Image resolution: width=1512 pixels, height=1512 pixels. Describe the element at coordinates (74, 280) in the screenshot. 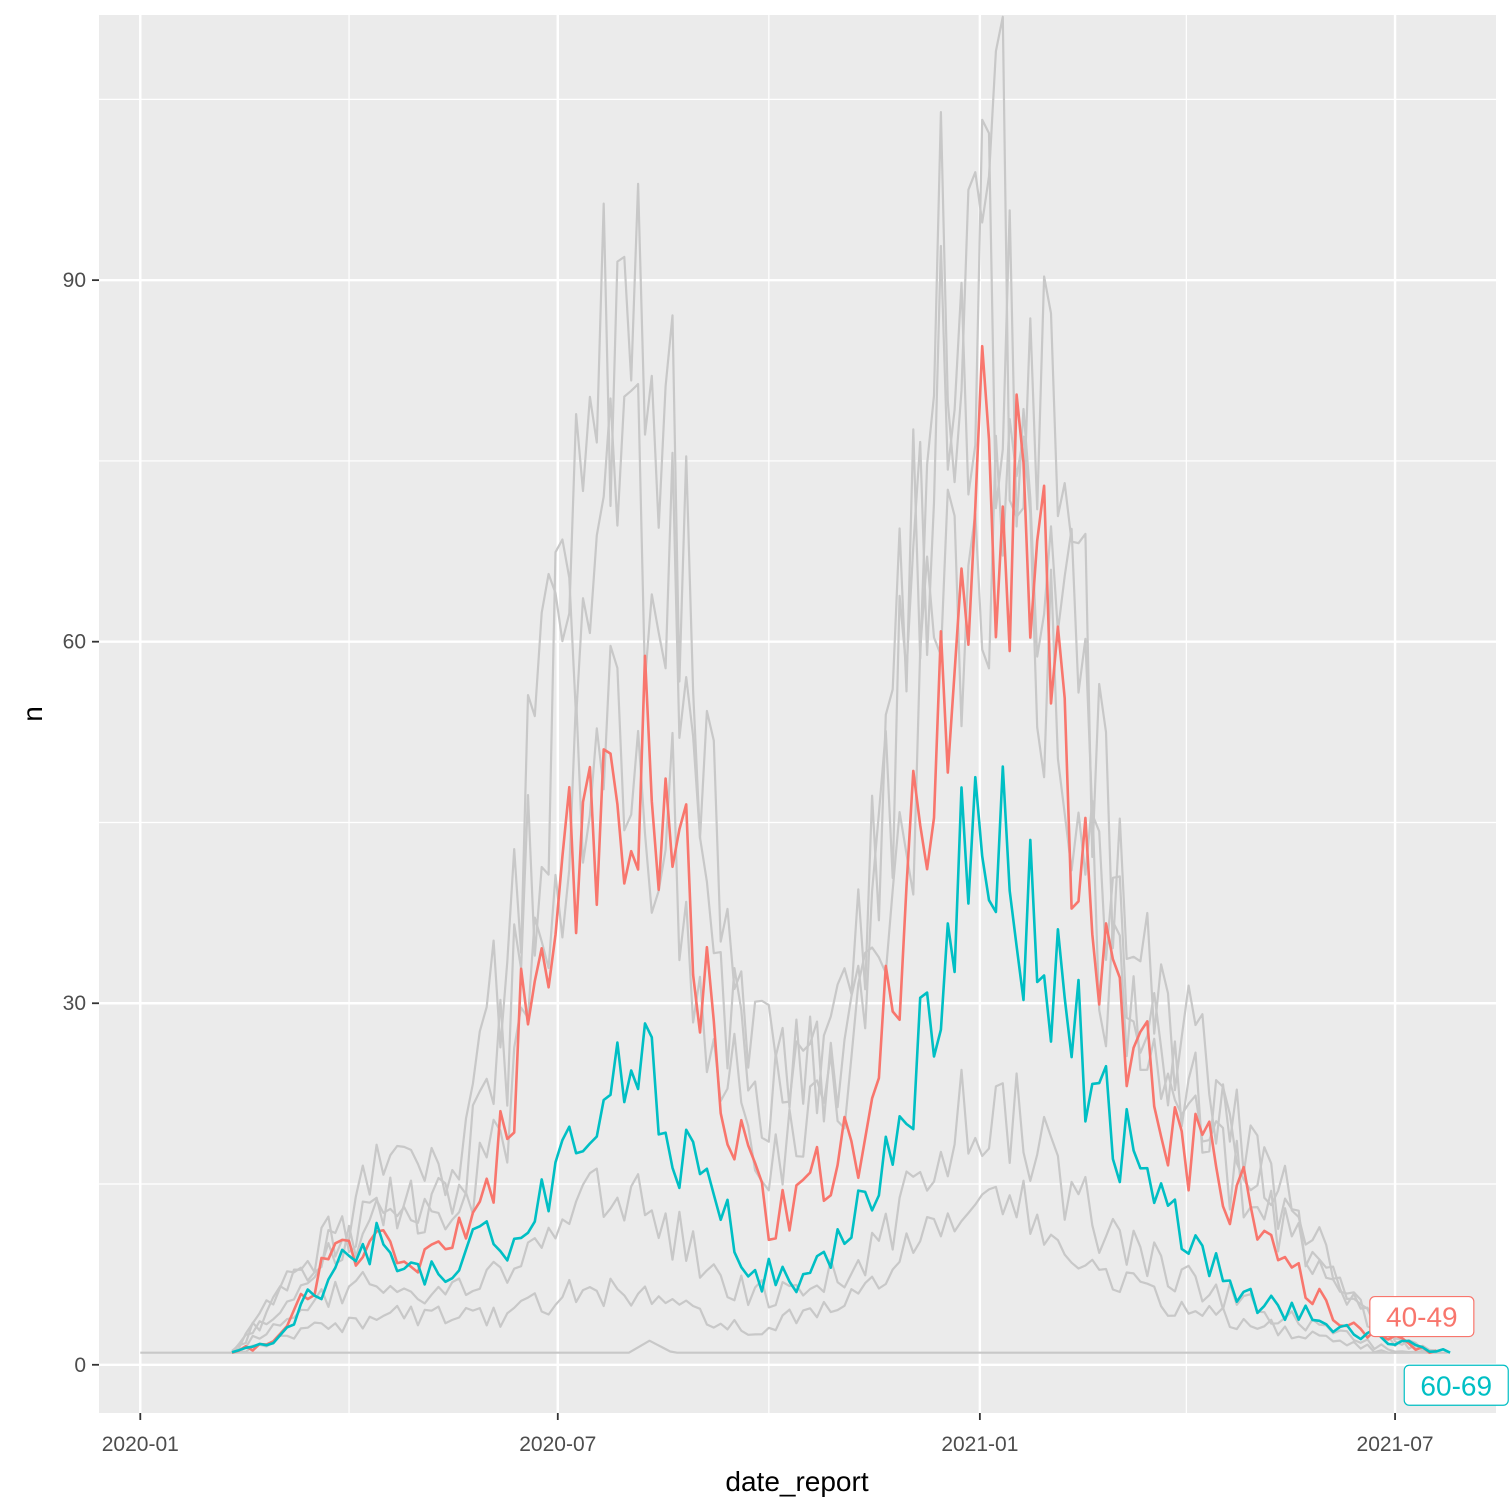

I see `y-tick-label-3: 90` at that location.